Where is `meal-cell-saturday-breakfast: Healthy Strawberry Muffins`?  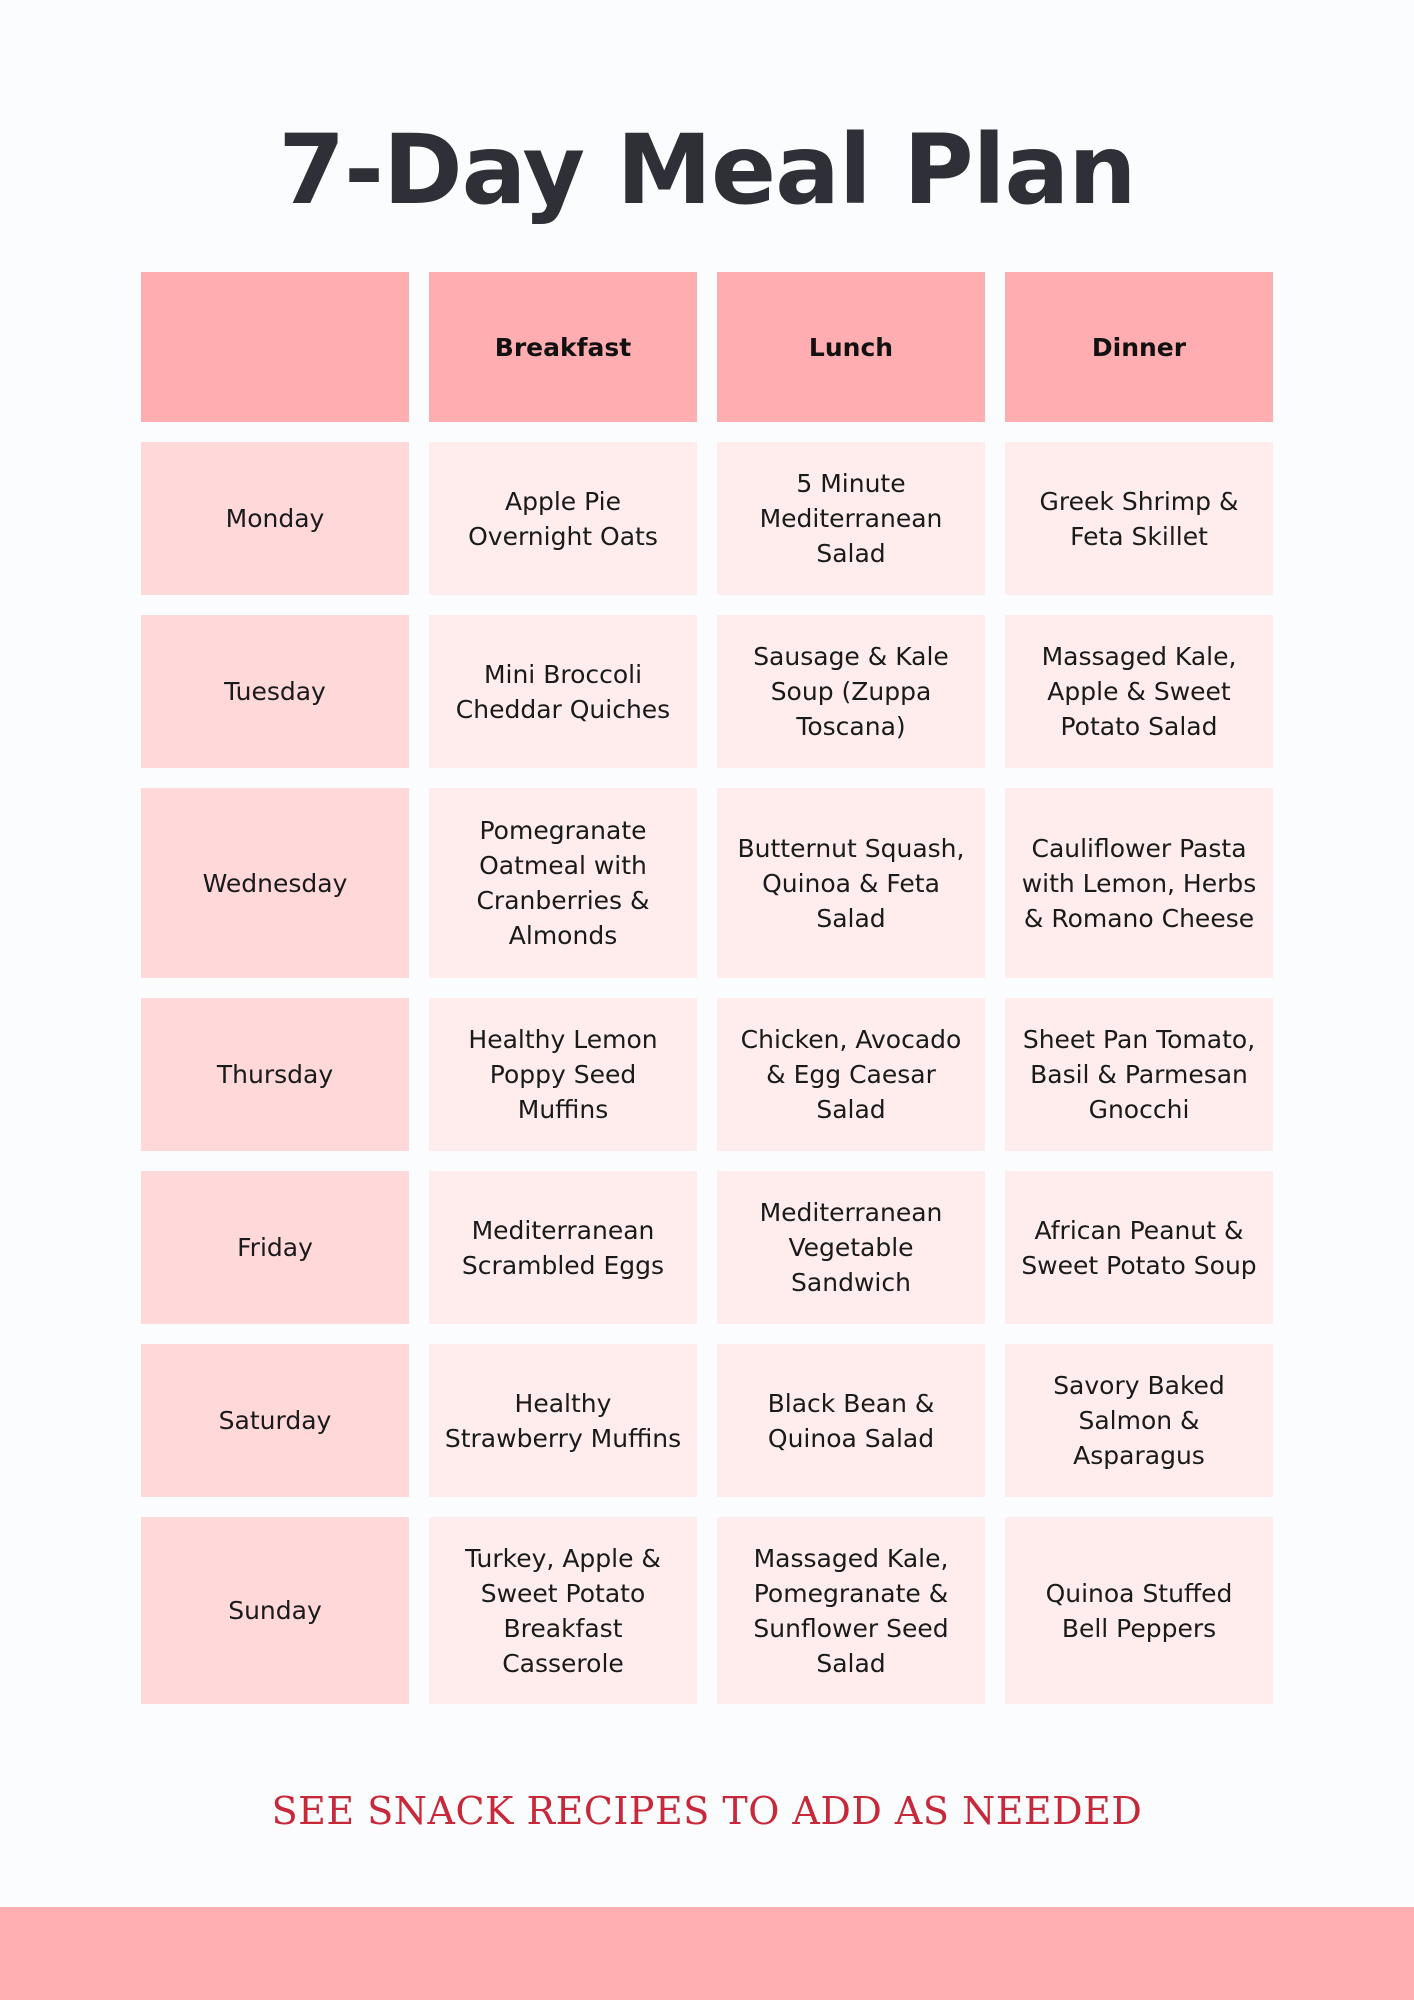 meal-cell-saturday-breakfast: Healthy Strawberry Muffins is located at coordinates (563, 1420).